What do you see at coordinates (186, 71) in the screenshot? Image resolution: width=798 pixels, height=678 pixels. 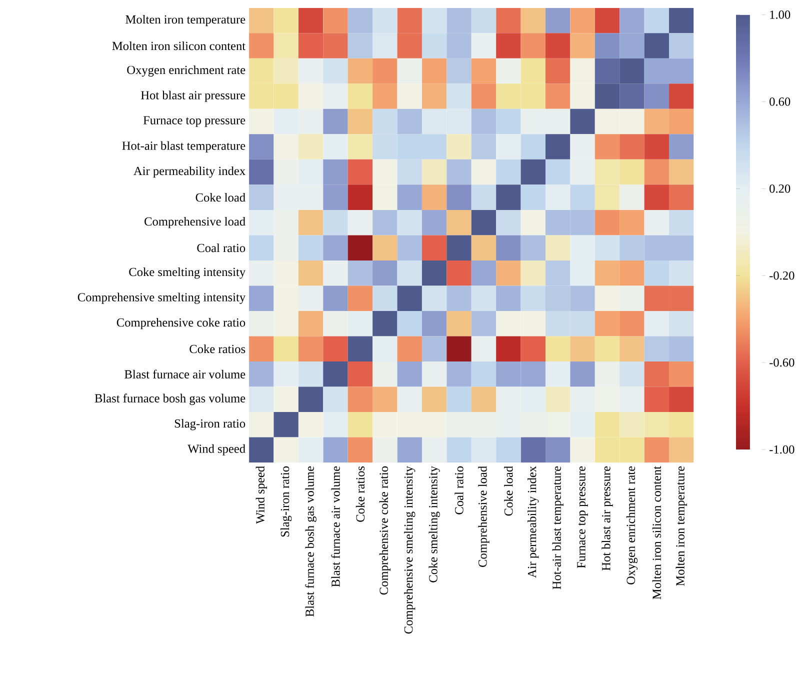 I see `y-tick-label: Oxygen enrichment rate` at bounding box center [186, 71].